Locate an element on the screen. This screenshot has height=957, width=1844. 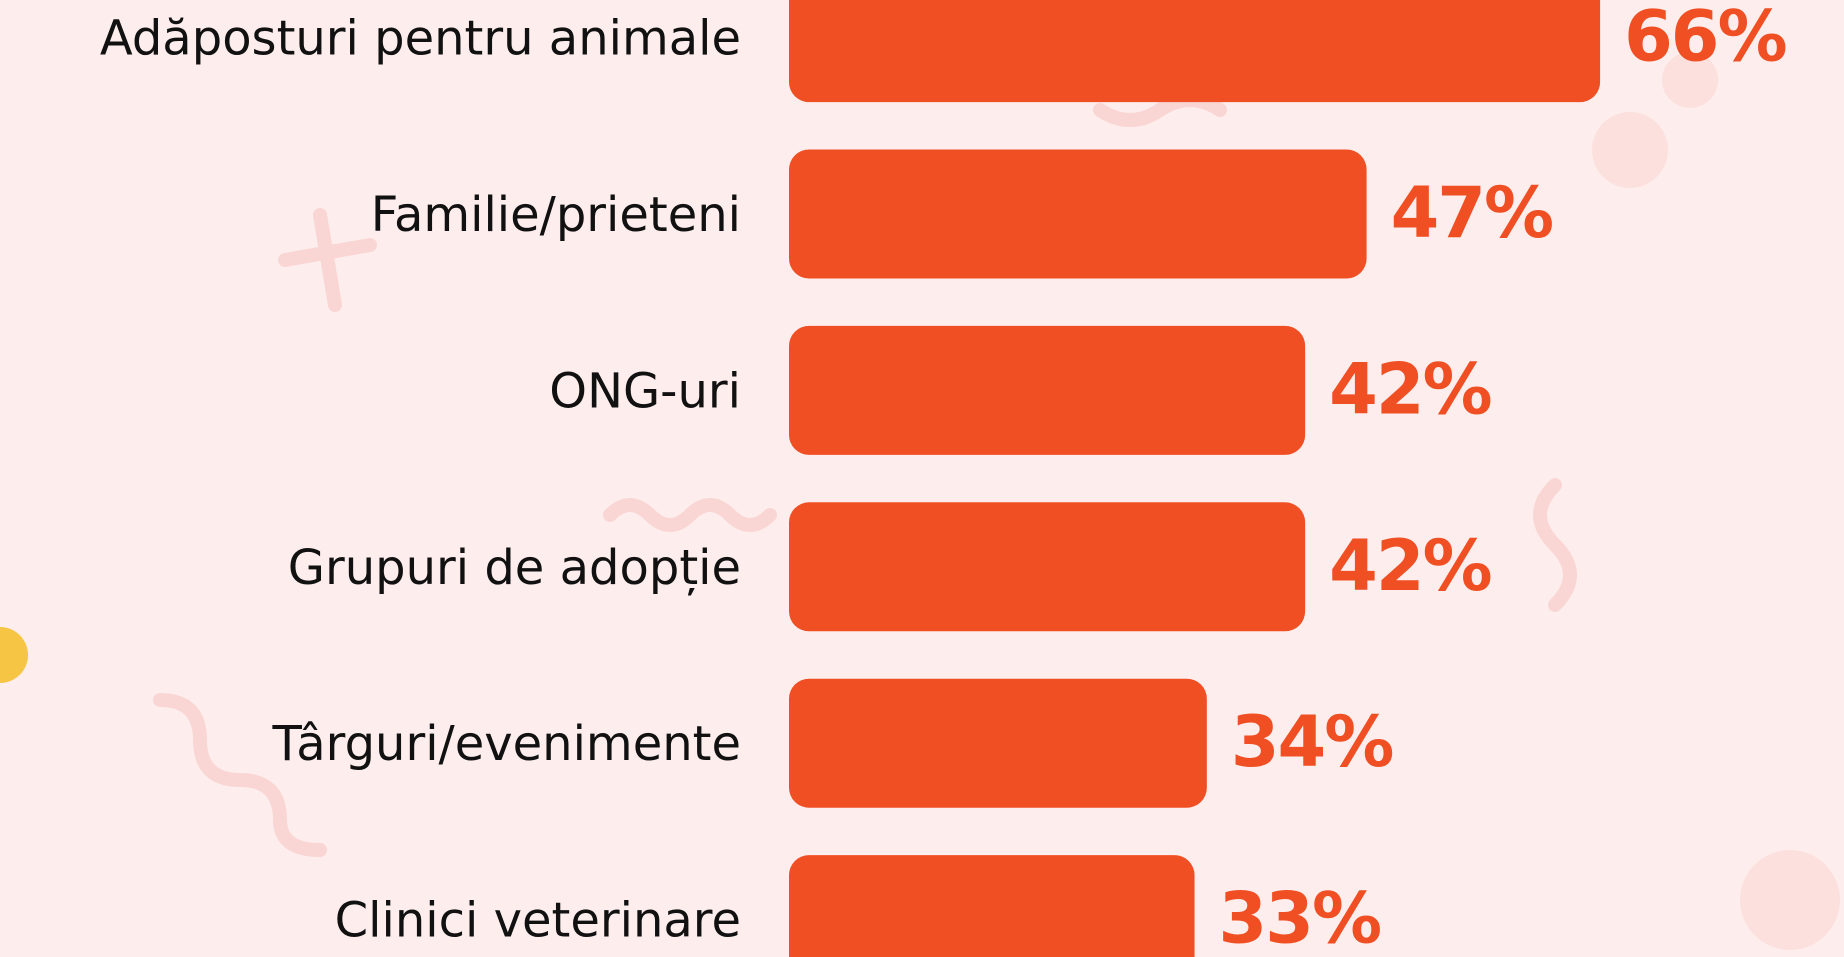
category-label: ONG-uri is located at coordinates (645, 391).